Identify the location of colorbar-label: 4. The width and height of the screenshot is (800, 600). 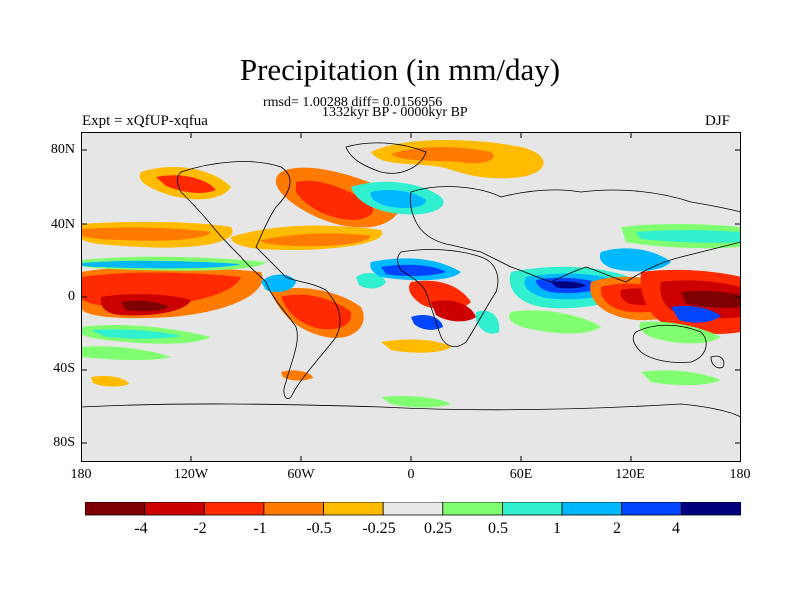
(676, 528).